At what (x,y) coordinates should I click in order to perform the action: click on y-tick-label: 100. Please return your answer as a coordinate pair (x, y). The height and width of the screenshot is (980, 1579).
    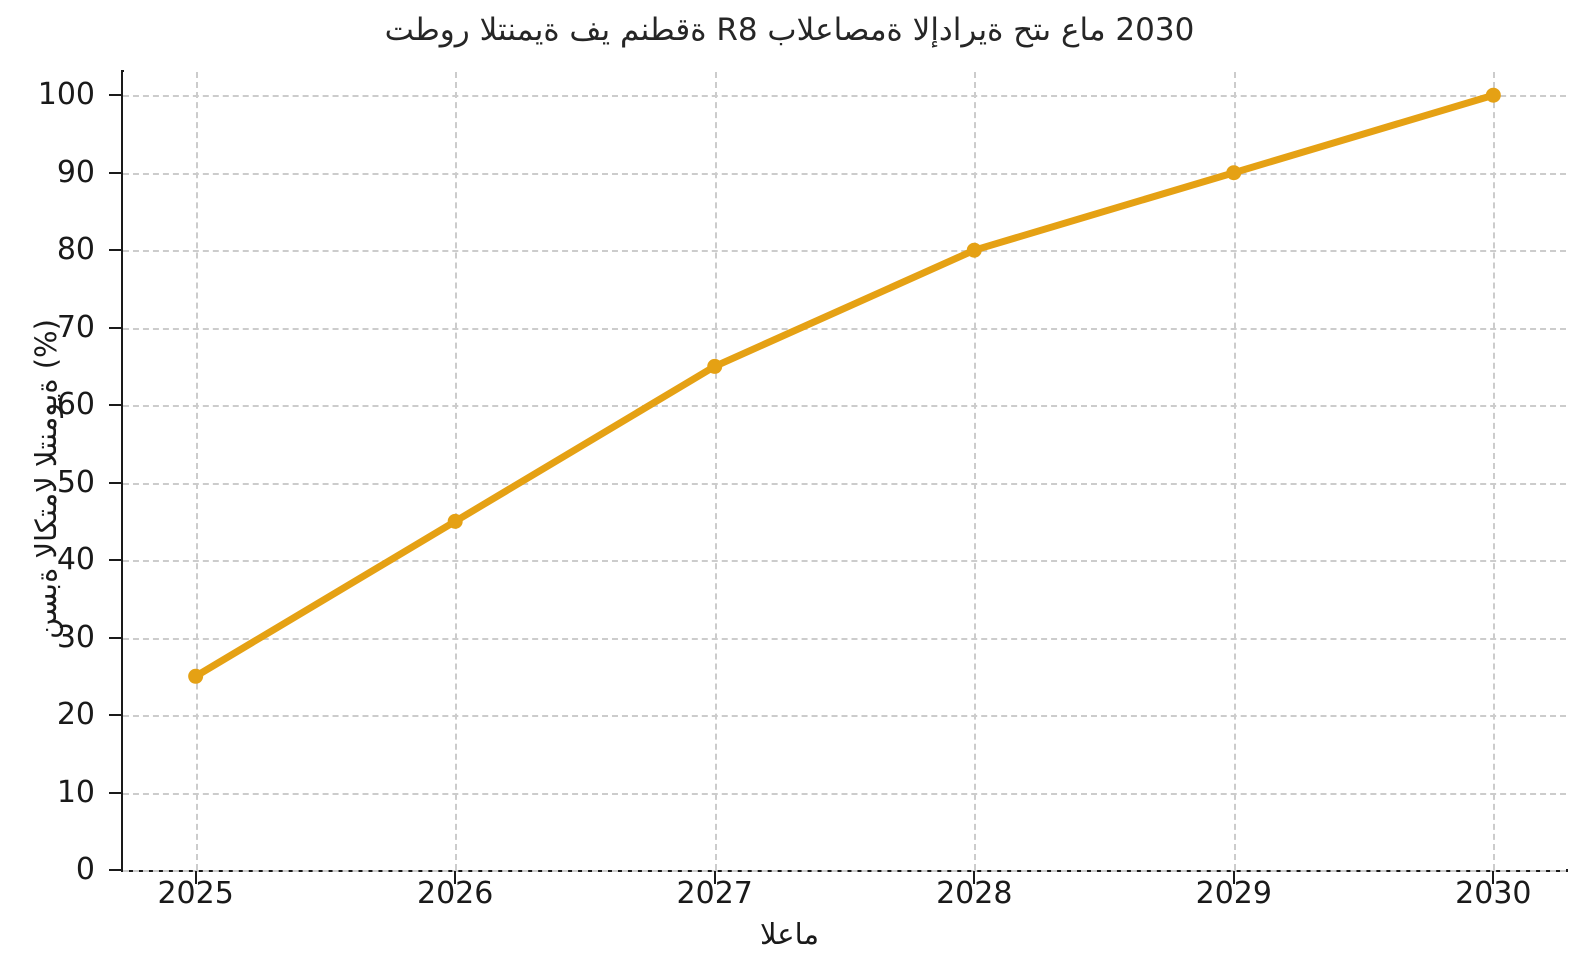
    Looking at the image, I should click on (66, 95).